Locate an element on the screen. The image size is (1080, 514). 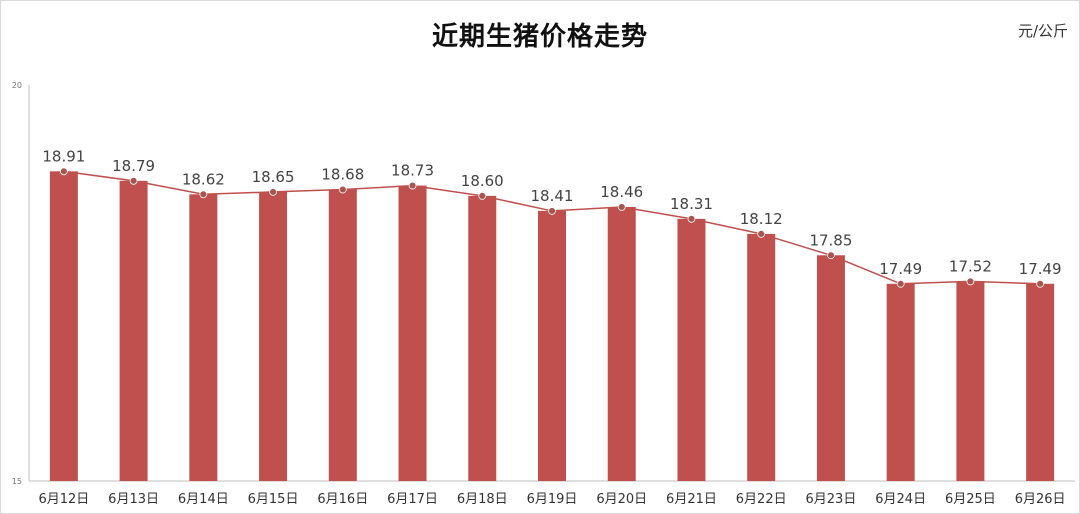
data-label: 18.60 is located at coordinates (482, 181).